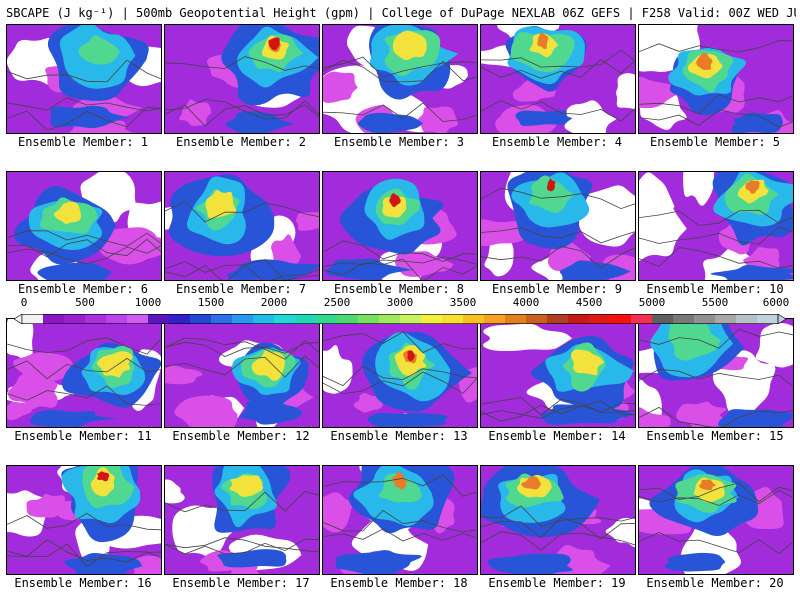 The height and width of the screenshot is (600, 800). I want to click on ensemble-member-label: Ensemble Member: 19, so click(557, 583).